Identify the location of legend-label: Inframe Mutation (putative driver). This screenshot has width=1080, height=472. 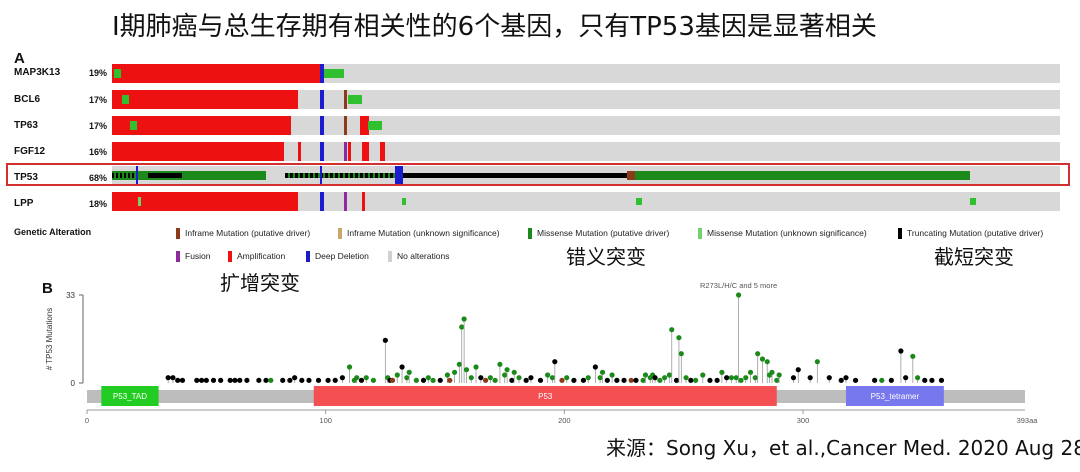
(248, 233).